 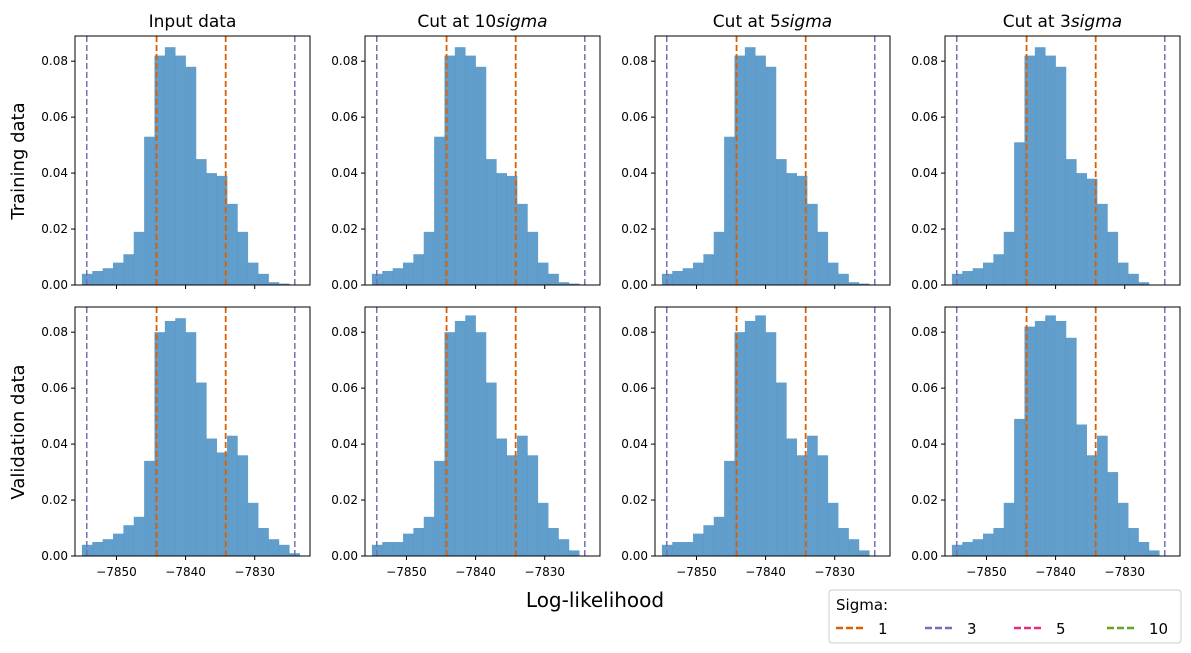 What do you see at coordinates (595, 600) in the screenshot?
I see `x-axis-label: Log-likelihood` at bounding box center [595, 600].